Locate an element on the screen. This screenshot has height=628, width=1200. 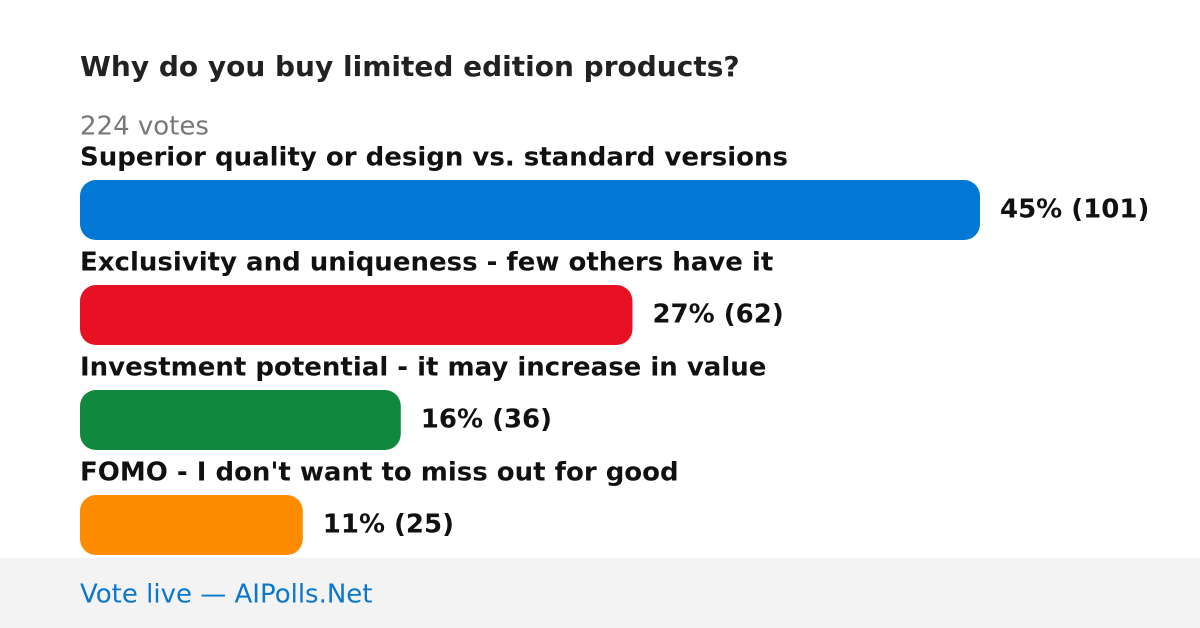
value-label: 16% (36) is located at coordinates (486, 420).